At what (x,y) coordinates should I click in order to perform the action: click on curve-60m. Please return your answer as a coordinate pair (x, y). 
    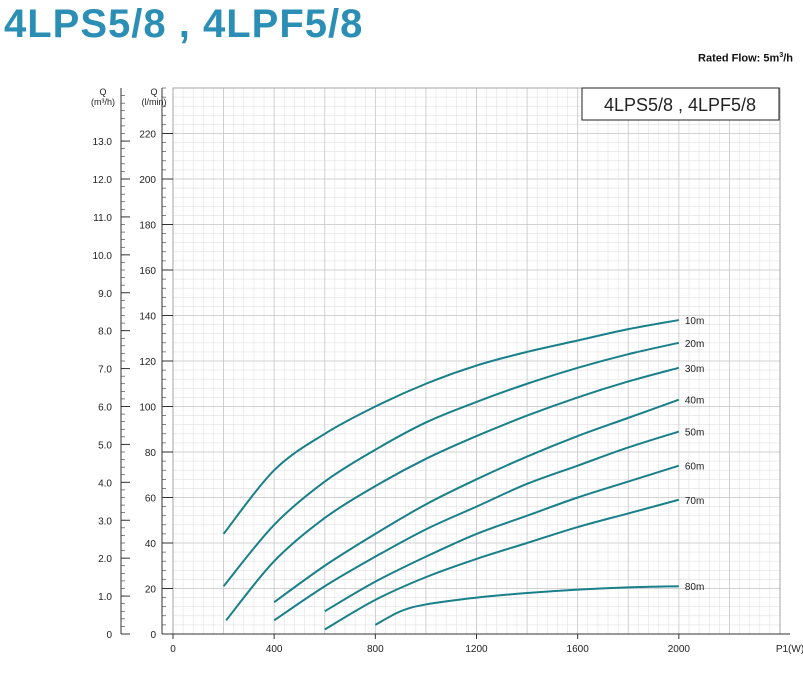
    Looking at the image, I should click on (502, 538).